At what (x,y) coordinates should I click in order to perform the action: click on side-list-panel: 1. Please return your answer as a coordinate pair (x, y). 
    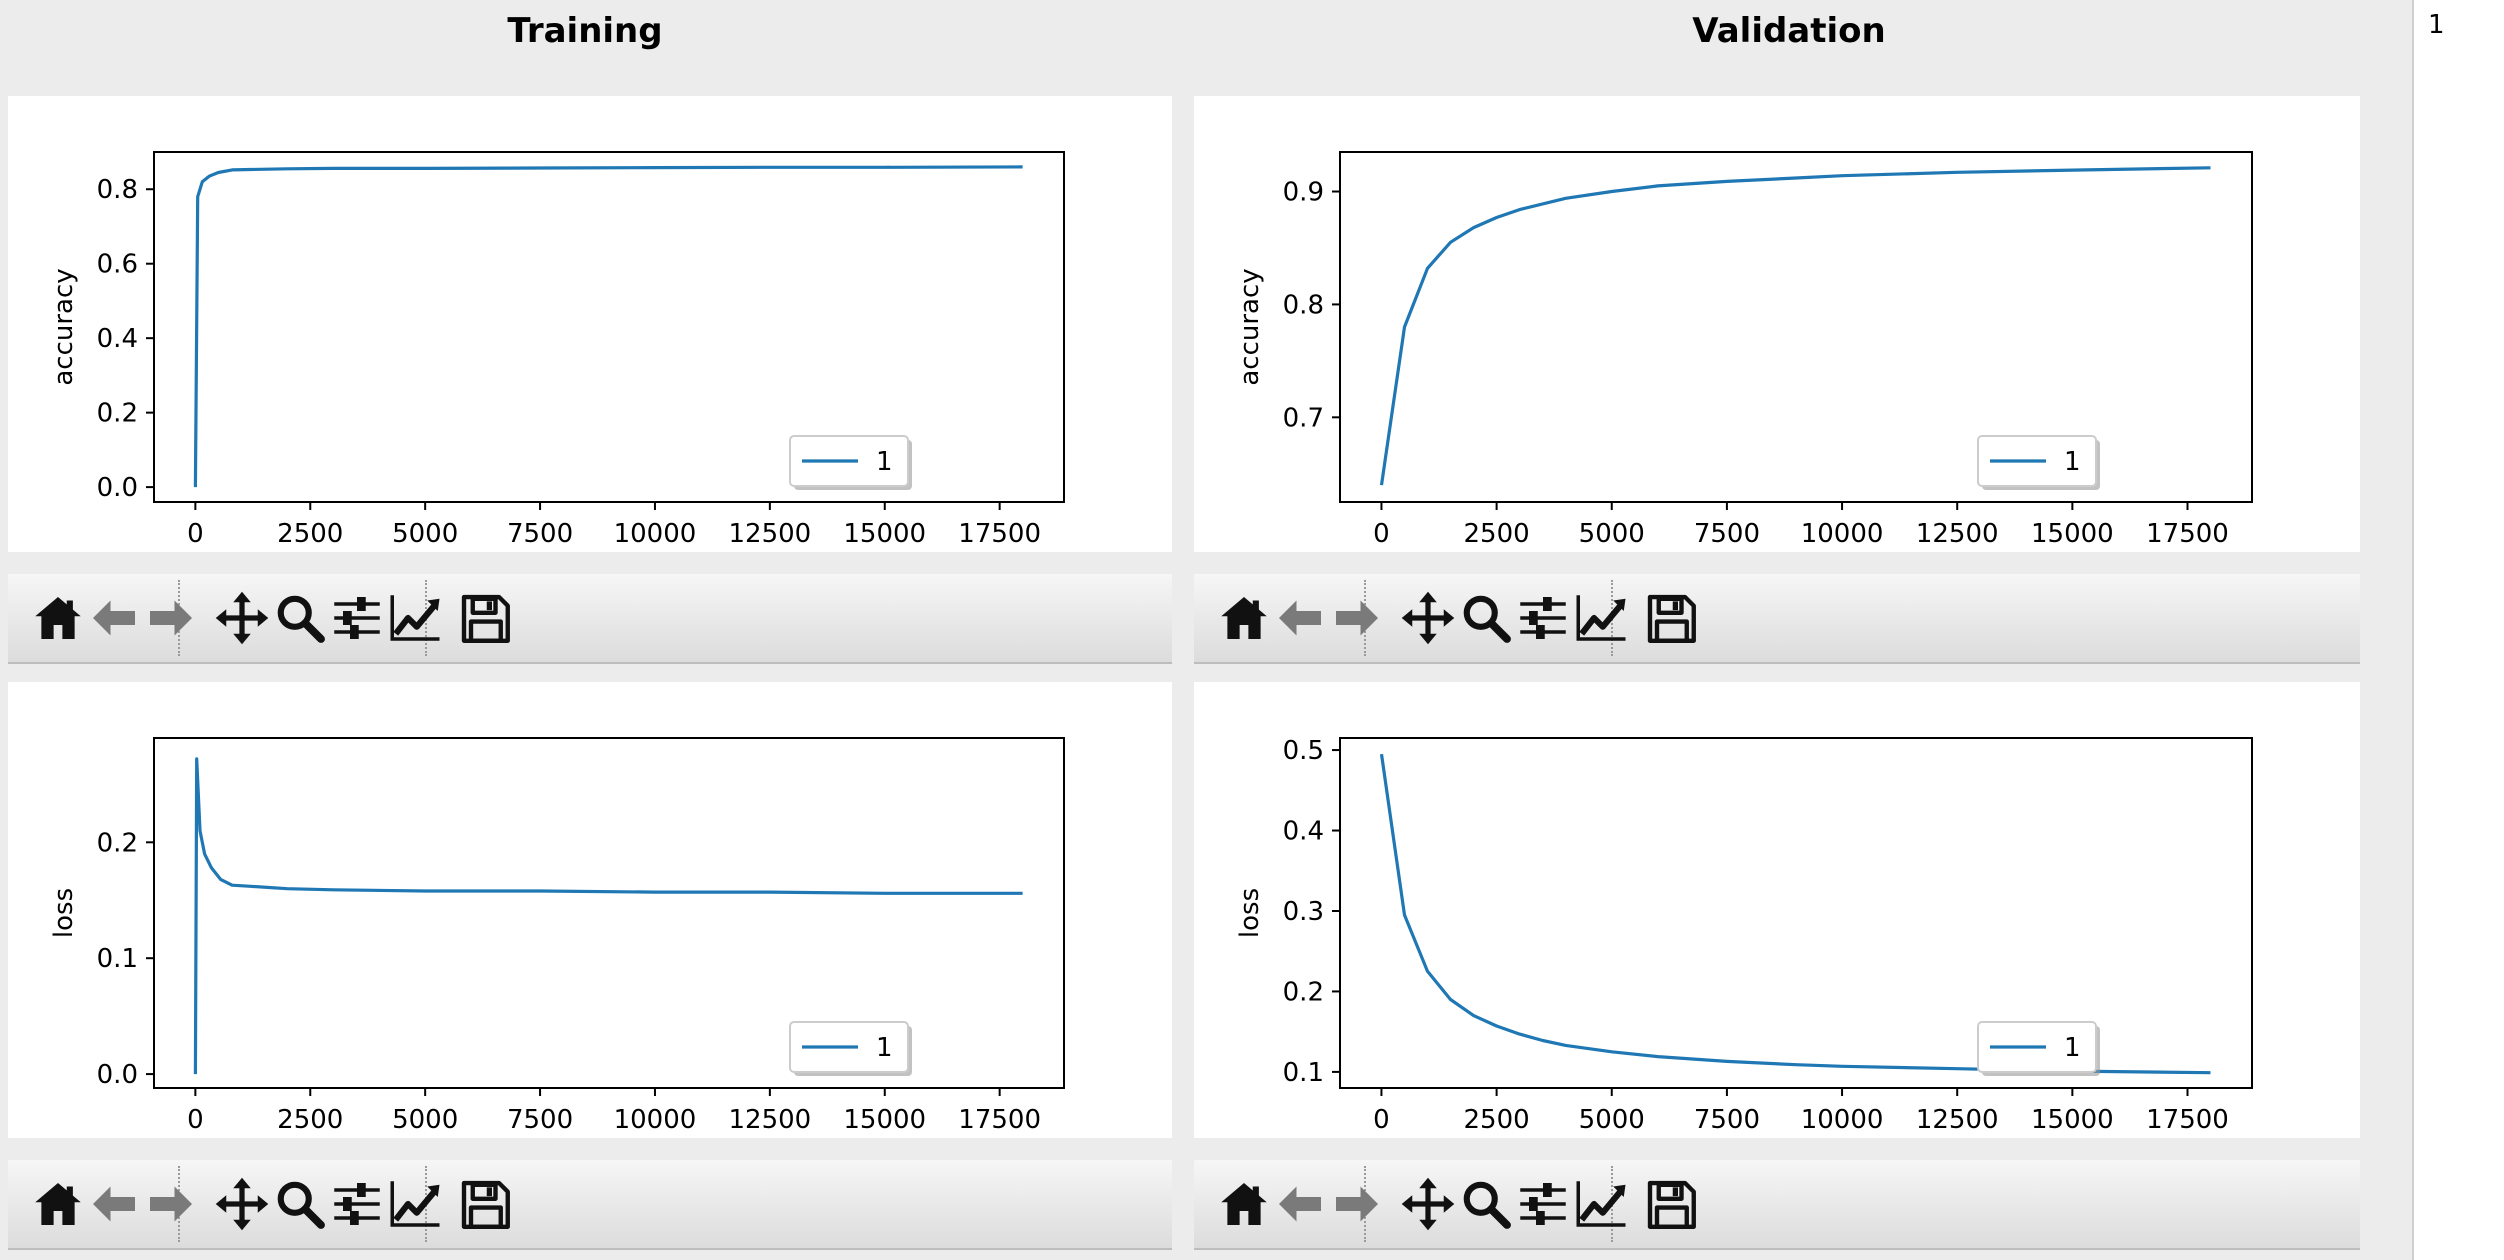
    Looking at the image, I should click on (2458, 630).